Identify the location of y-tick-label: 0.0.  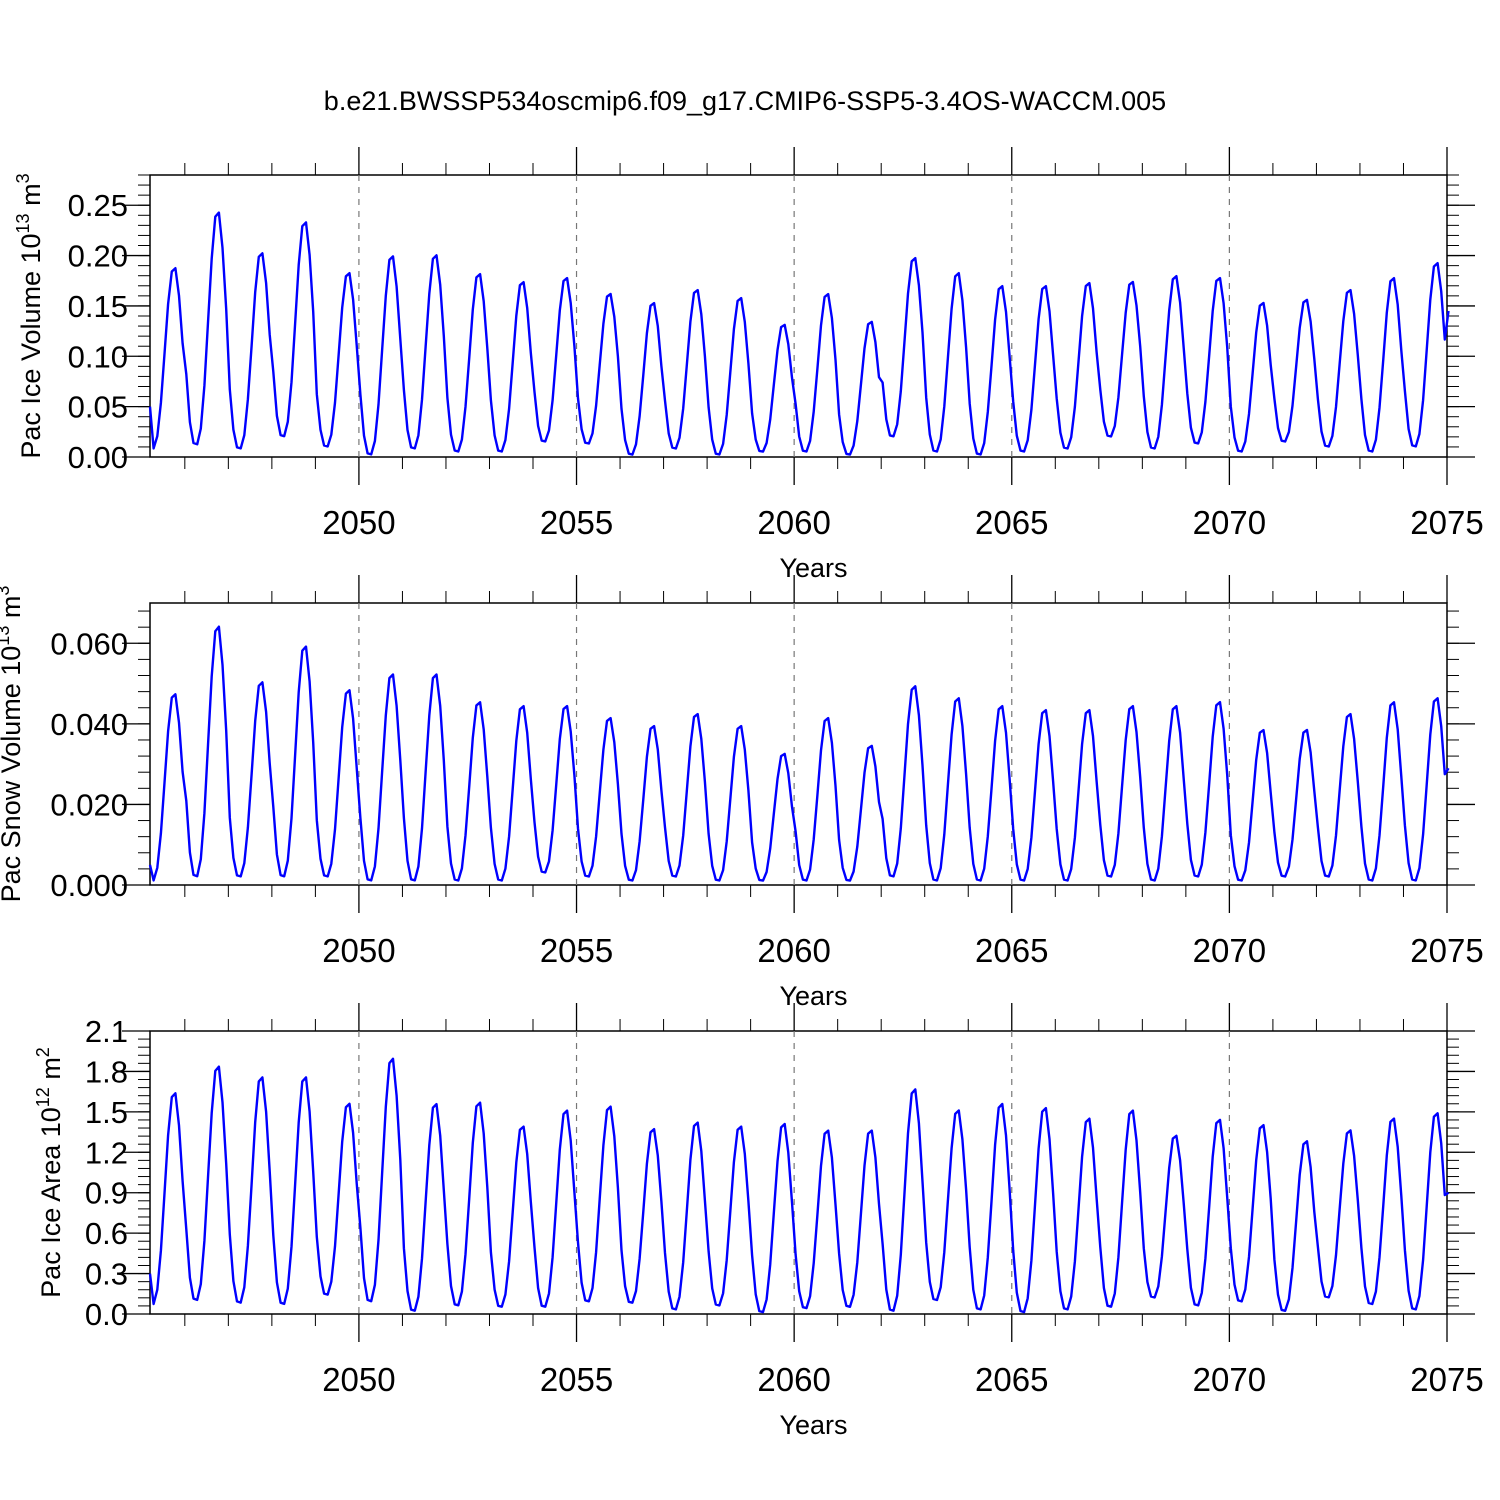
(106, 1314).